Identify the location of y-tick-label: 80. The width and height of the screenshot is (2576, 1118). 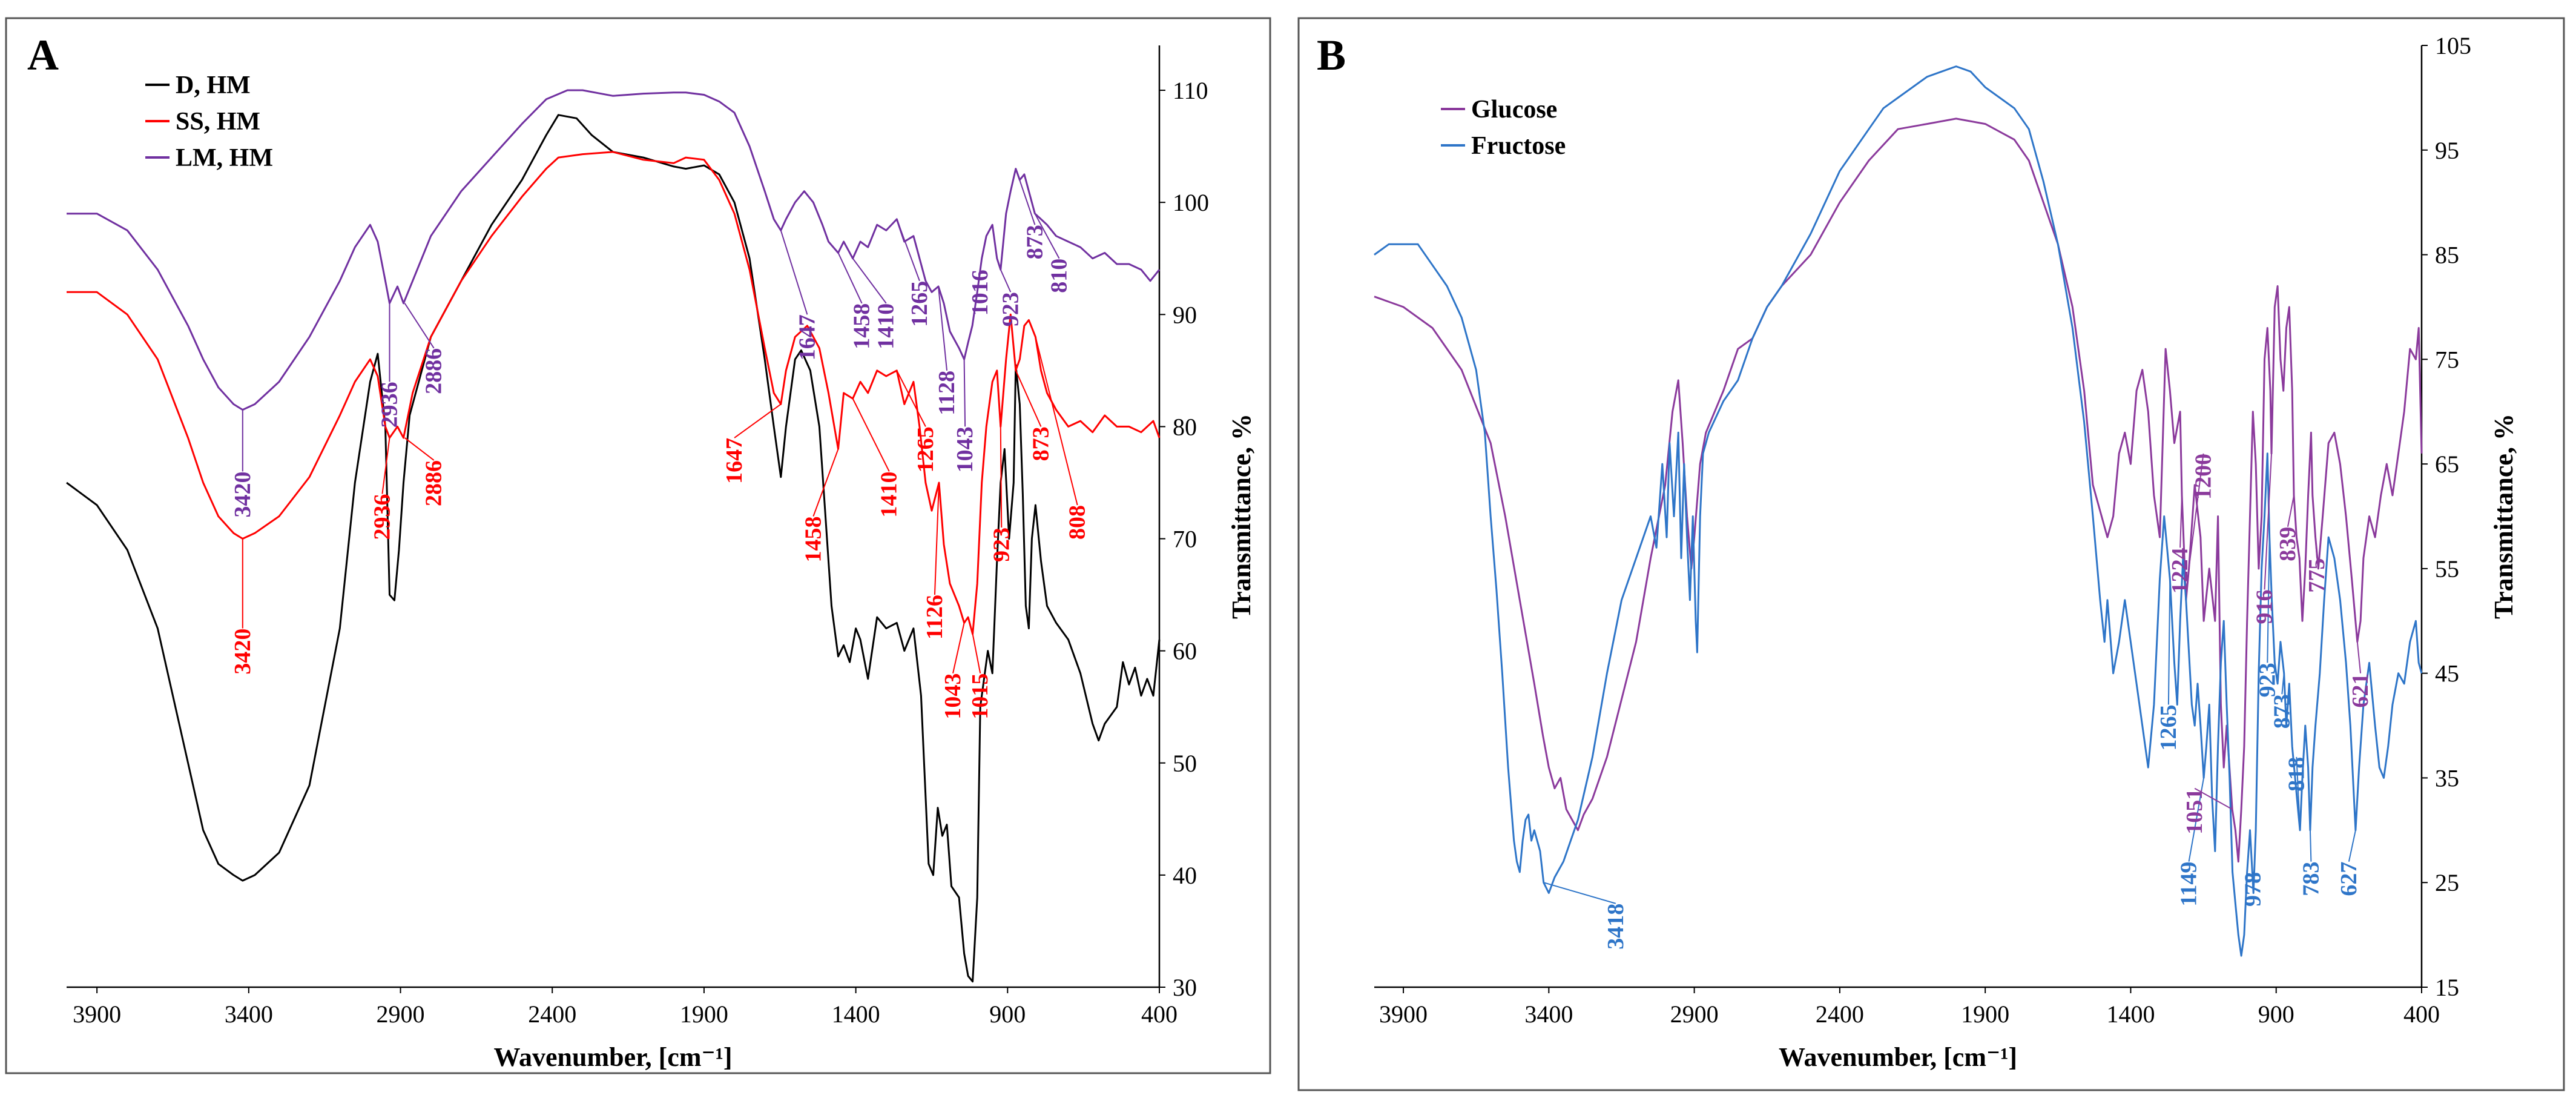
(1185, 426).